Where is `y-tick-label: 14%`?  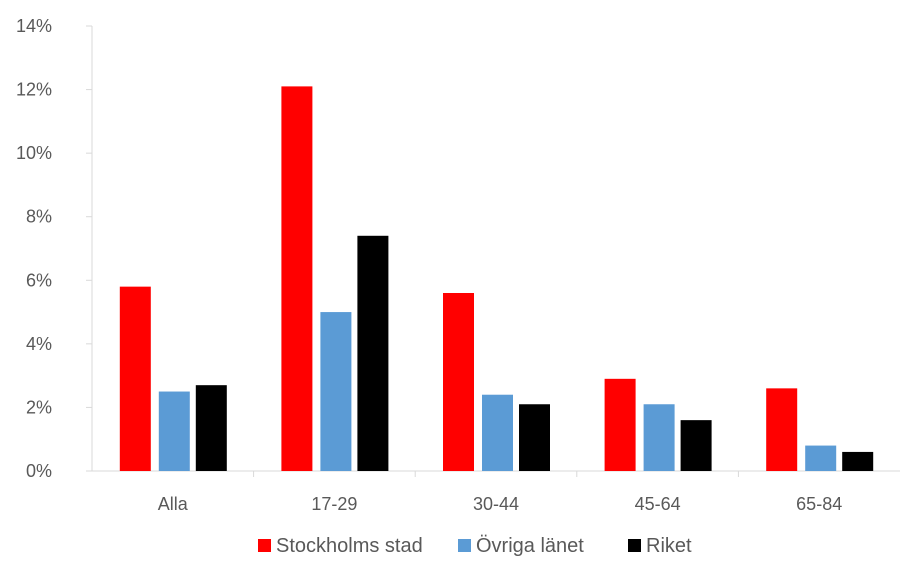 y-tick-label: 14% is located at coordinates (34, 26).